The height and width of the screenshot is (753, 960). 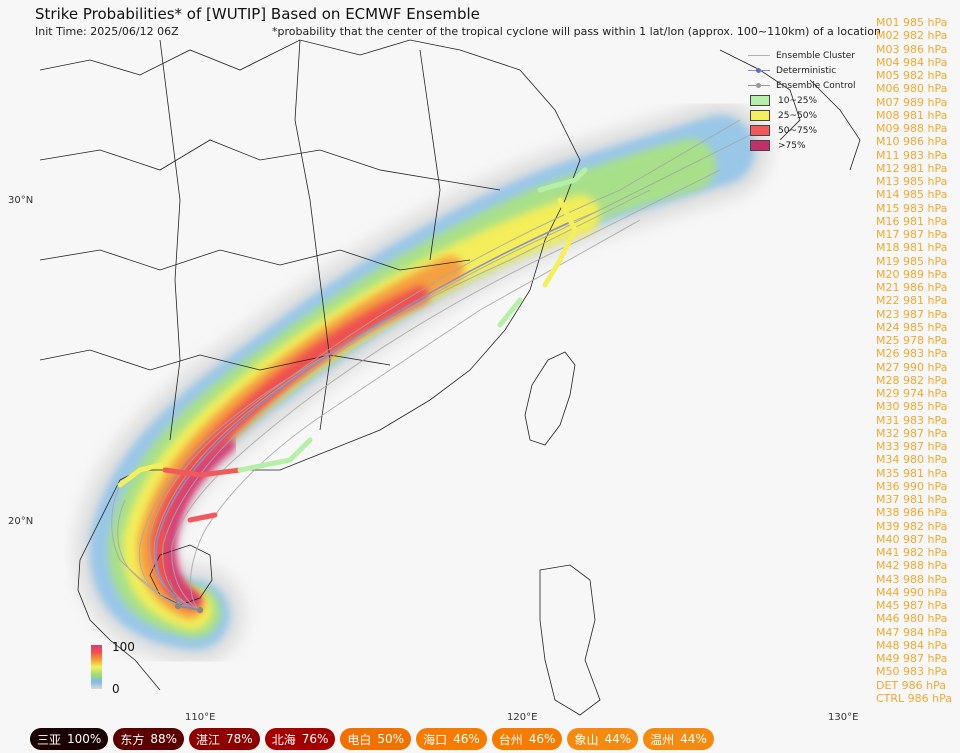 I want to click on city-probability-pill: 湛江 78%, so click(x=224, y=739).